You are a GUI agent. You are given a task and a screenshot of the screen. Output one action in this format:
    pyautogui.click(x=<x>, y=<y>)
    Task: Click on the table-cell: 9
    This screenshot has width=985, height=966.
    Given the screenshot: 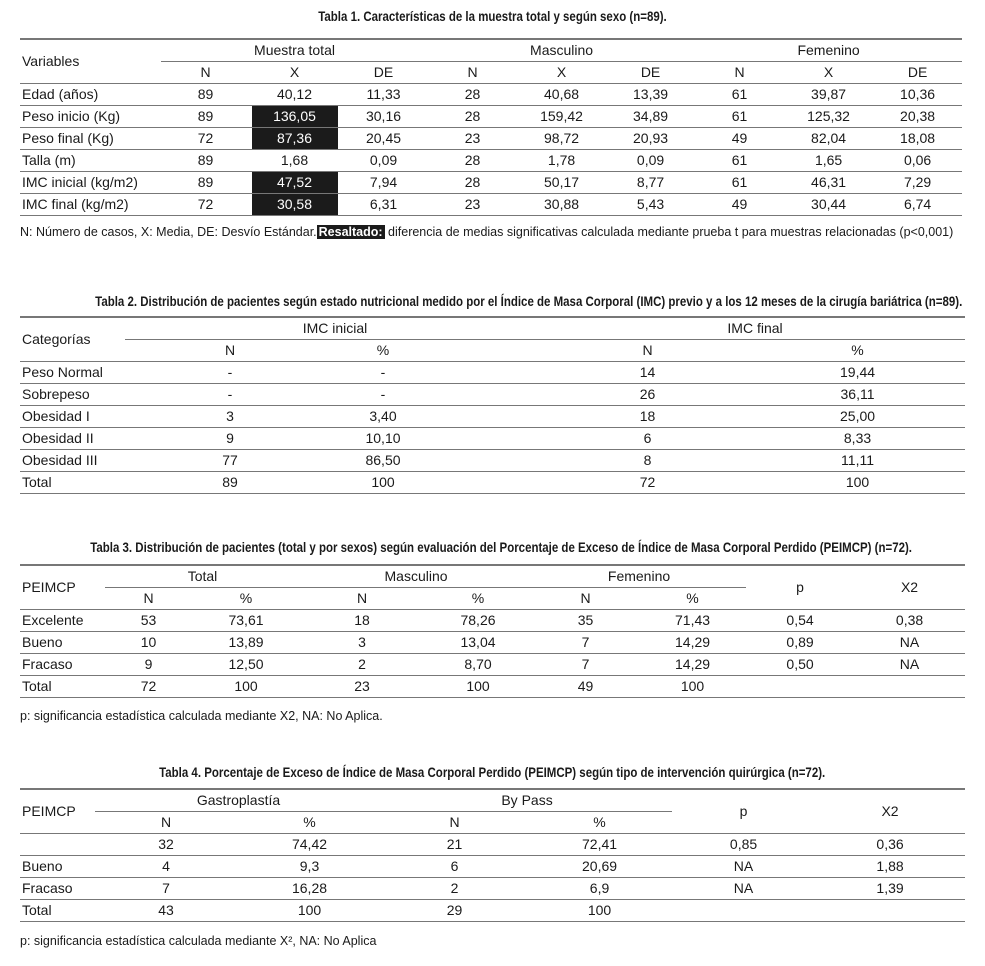 What is the action you would take?
    pyautogui.click(x=230, y=438)
    